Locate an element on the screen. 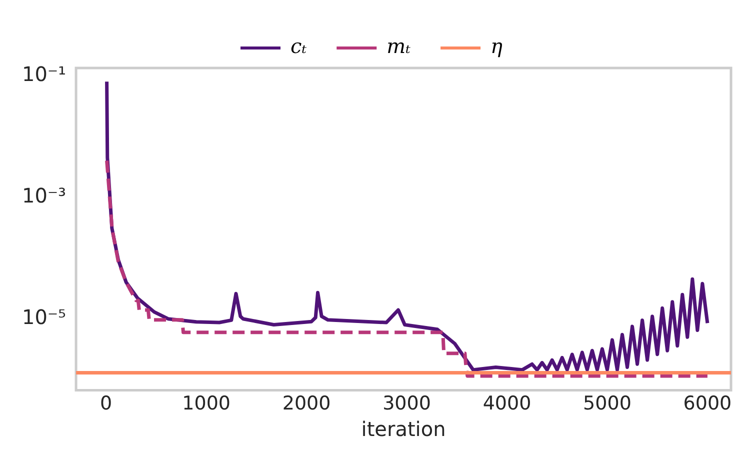 This screenshot has width=745, height=455. y-tick-label: 10⁻³ is located at coordinates (44, 195).